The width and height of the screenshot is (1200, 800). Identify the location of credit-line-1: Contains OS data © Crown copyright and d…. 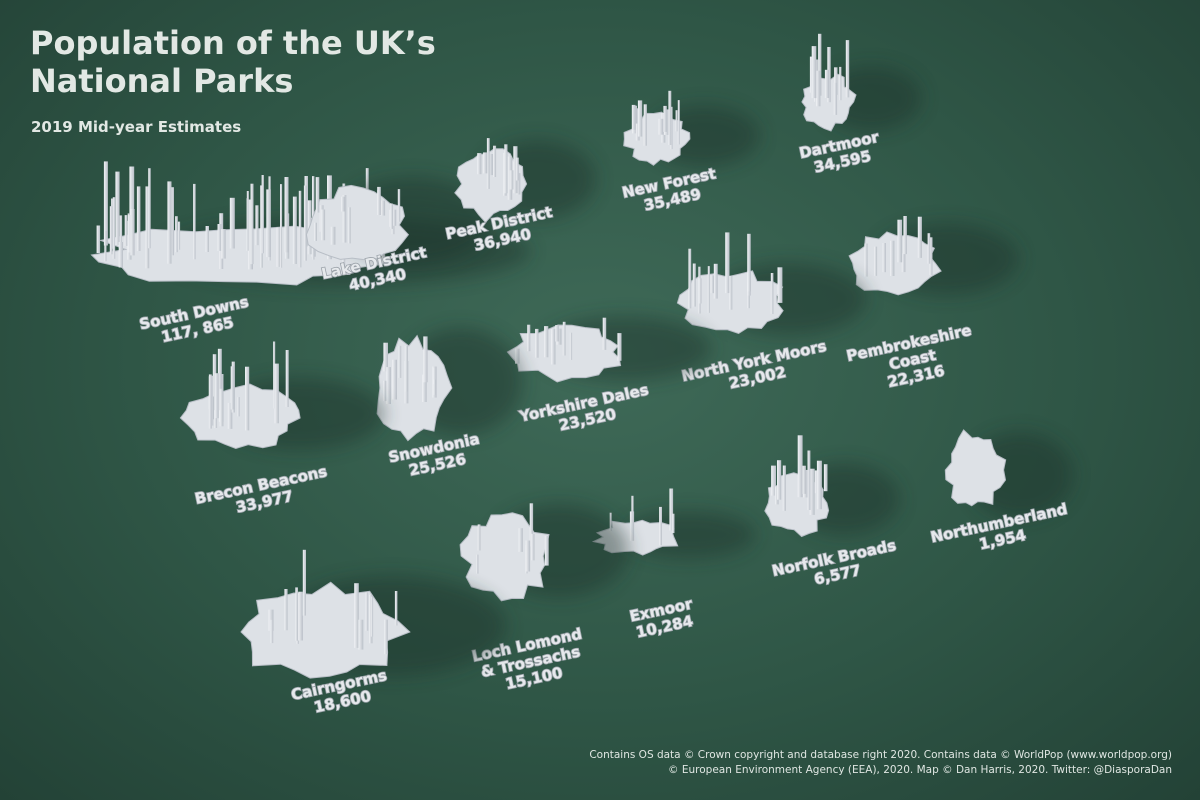
(880, 755).